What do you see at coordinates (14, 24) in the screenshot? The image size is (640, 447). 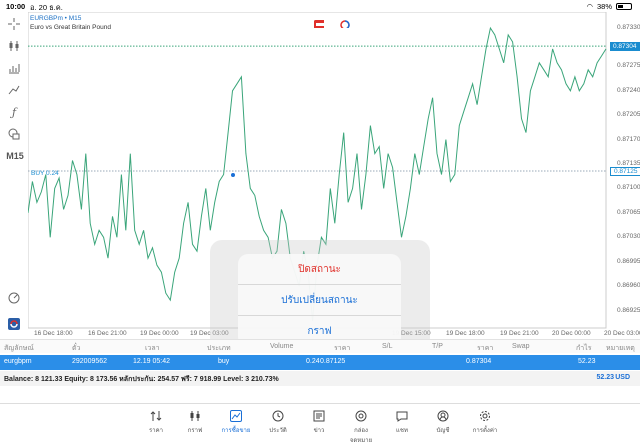 I see `crosshair-icon` at bounding box center [14, 24].